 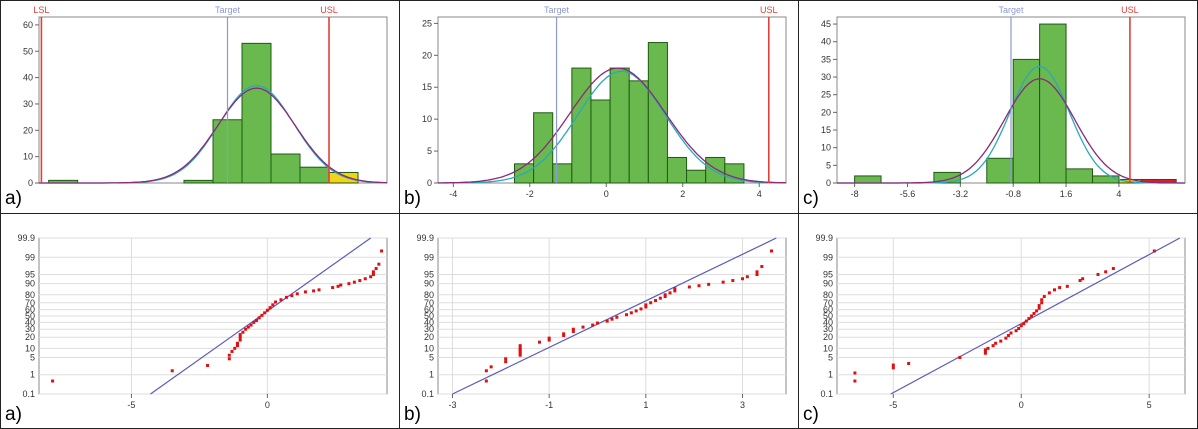 What do you see at coordinates (431, 375) in the screenshot?
I see `y-tick-label: 1` at bounding box center [431, 375].